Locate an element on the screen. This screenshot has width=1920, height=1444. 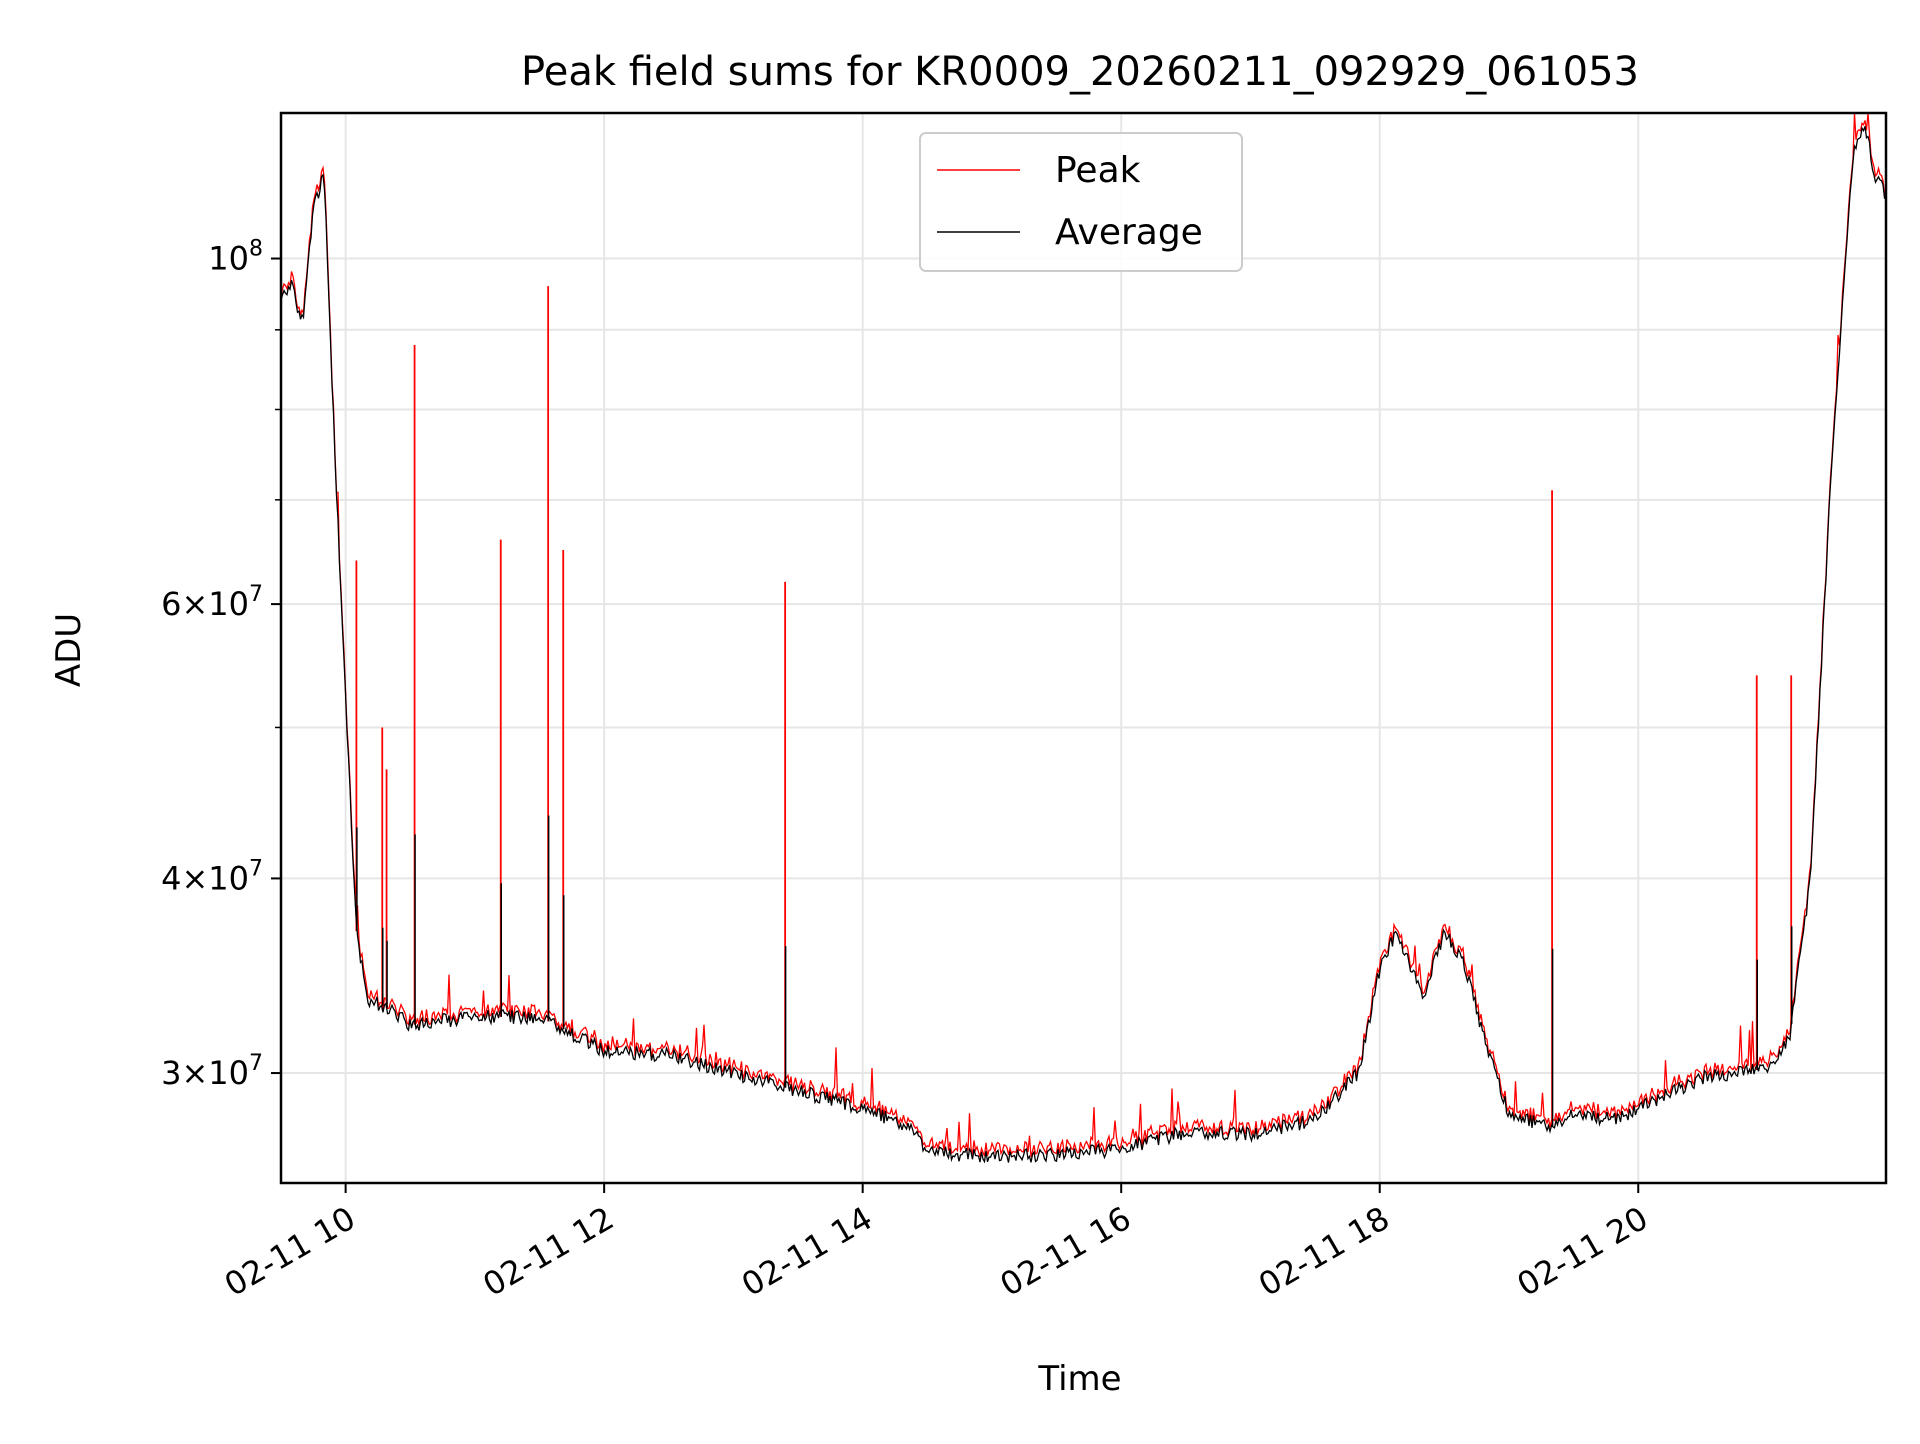
legend-box is located at coordinates (1081, 202).